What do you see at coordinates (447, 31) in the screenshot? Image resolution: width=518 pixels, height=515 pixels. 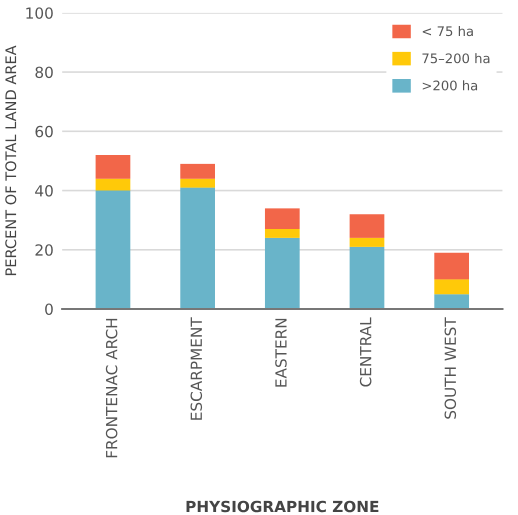 I see `legend-label: < 75 ha` at bounding box center [447, 31].